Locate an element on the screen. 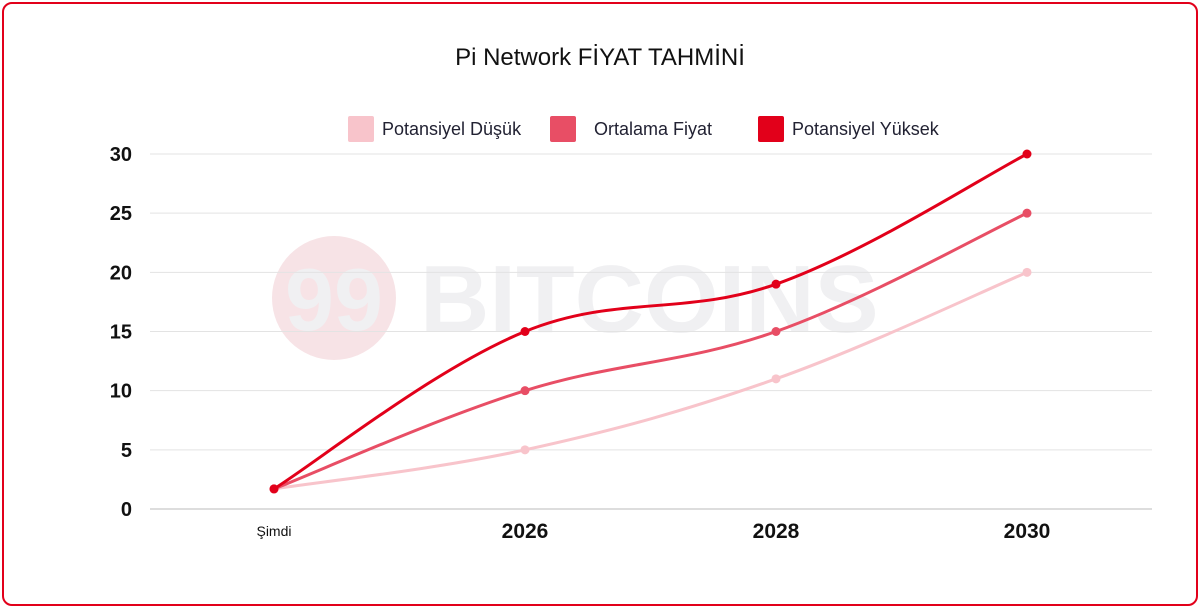 The height and width of the screenshot is (607, 1200). y-tick-label: 30 is located at coordinates (121, 155).